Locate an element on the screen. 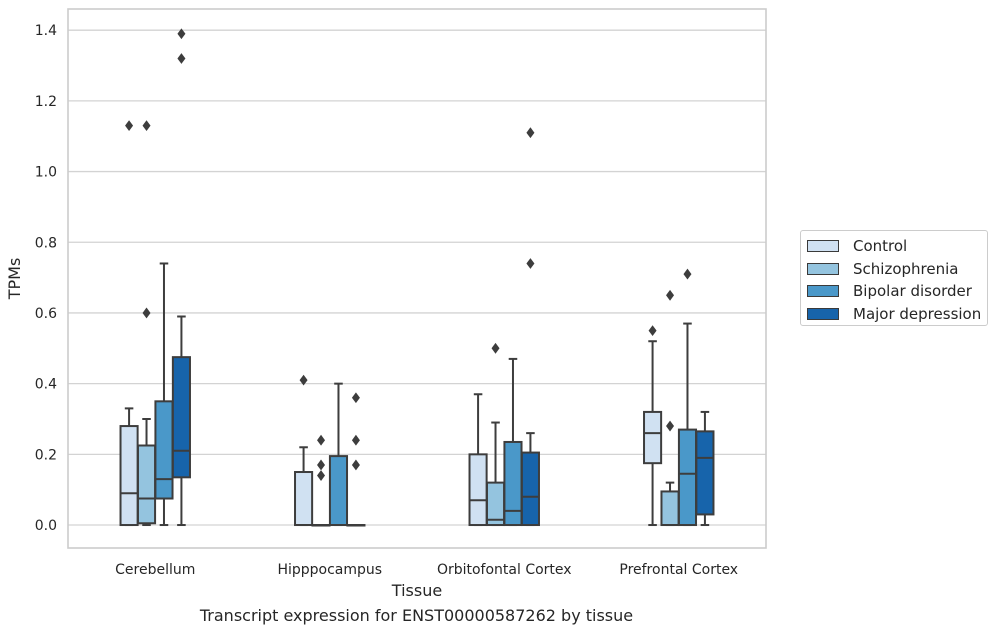  legend-item-schizophrenia: Schizophrenia is located at coordinates (897, 269).